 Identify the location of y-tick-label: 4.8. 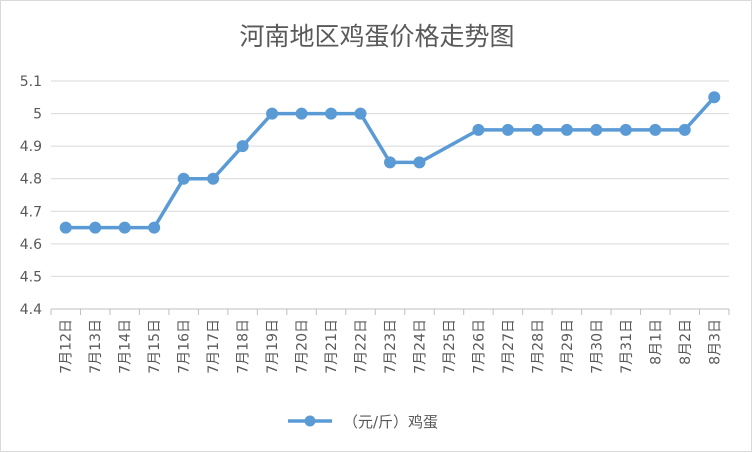
(31, 180).